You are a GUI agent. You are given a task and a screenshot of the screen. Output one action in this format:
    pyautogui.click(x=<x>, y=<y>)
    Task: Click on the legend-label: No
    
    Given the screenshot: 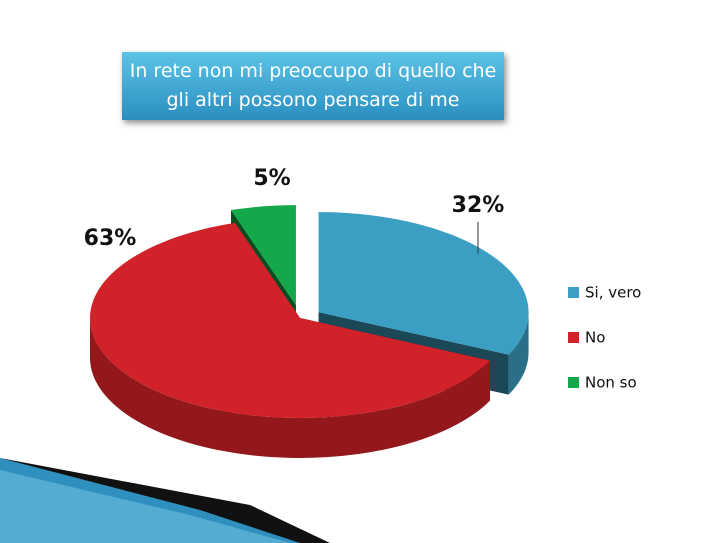 What is the action you would take?
    pyautogui.click(x=595, y=338)
    